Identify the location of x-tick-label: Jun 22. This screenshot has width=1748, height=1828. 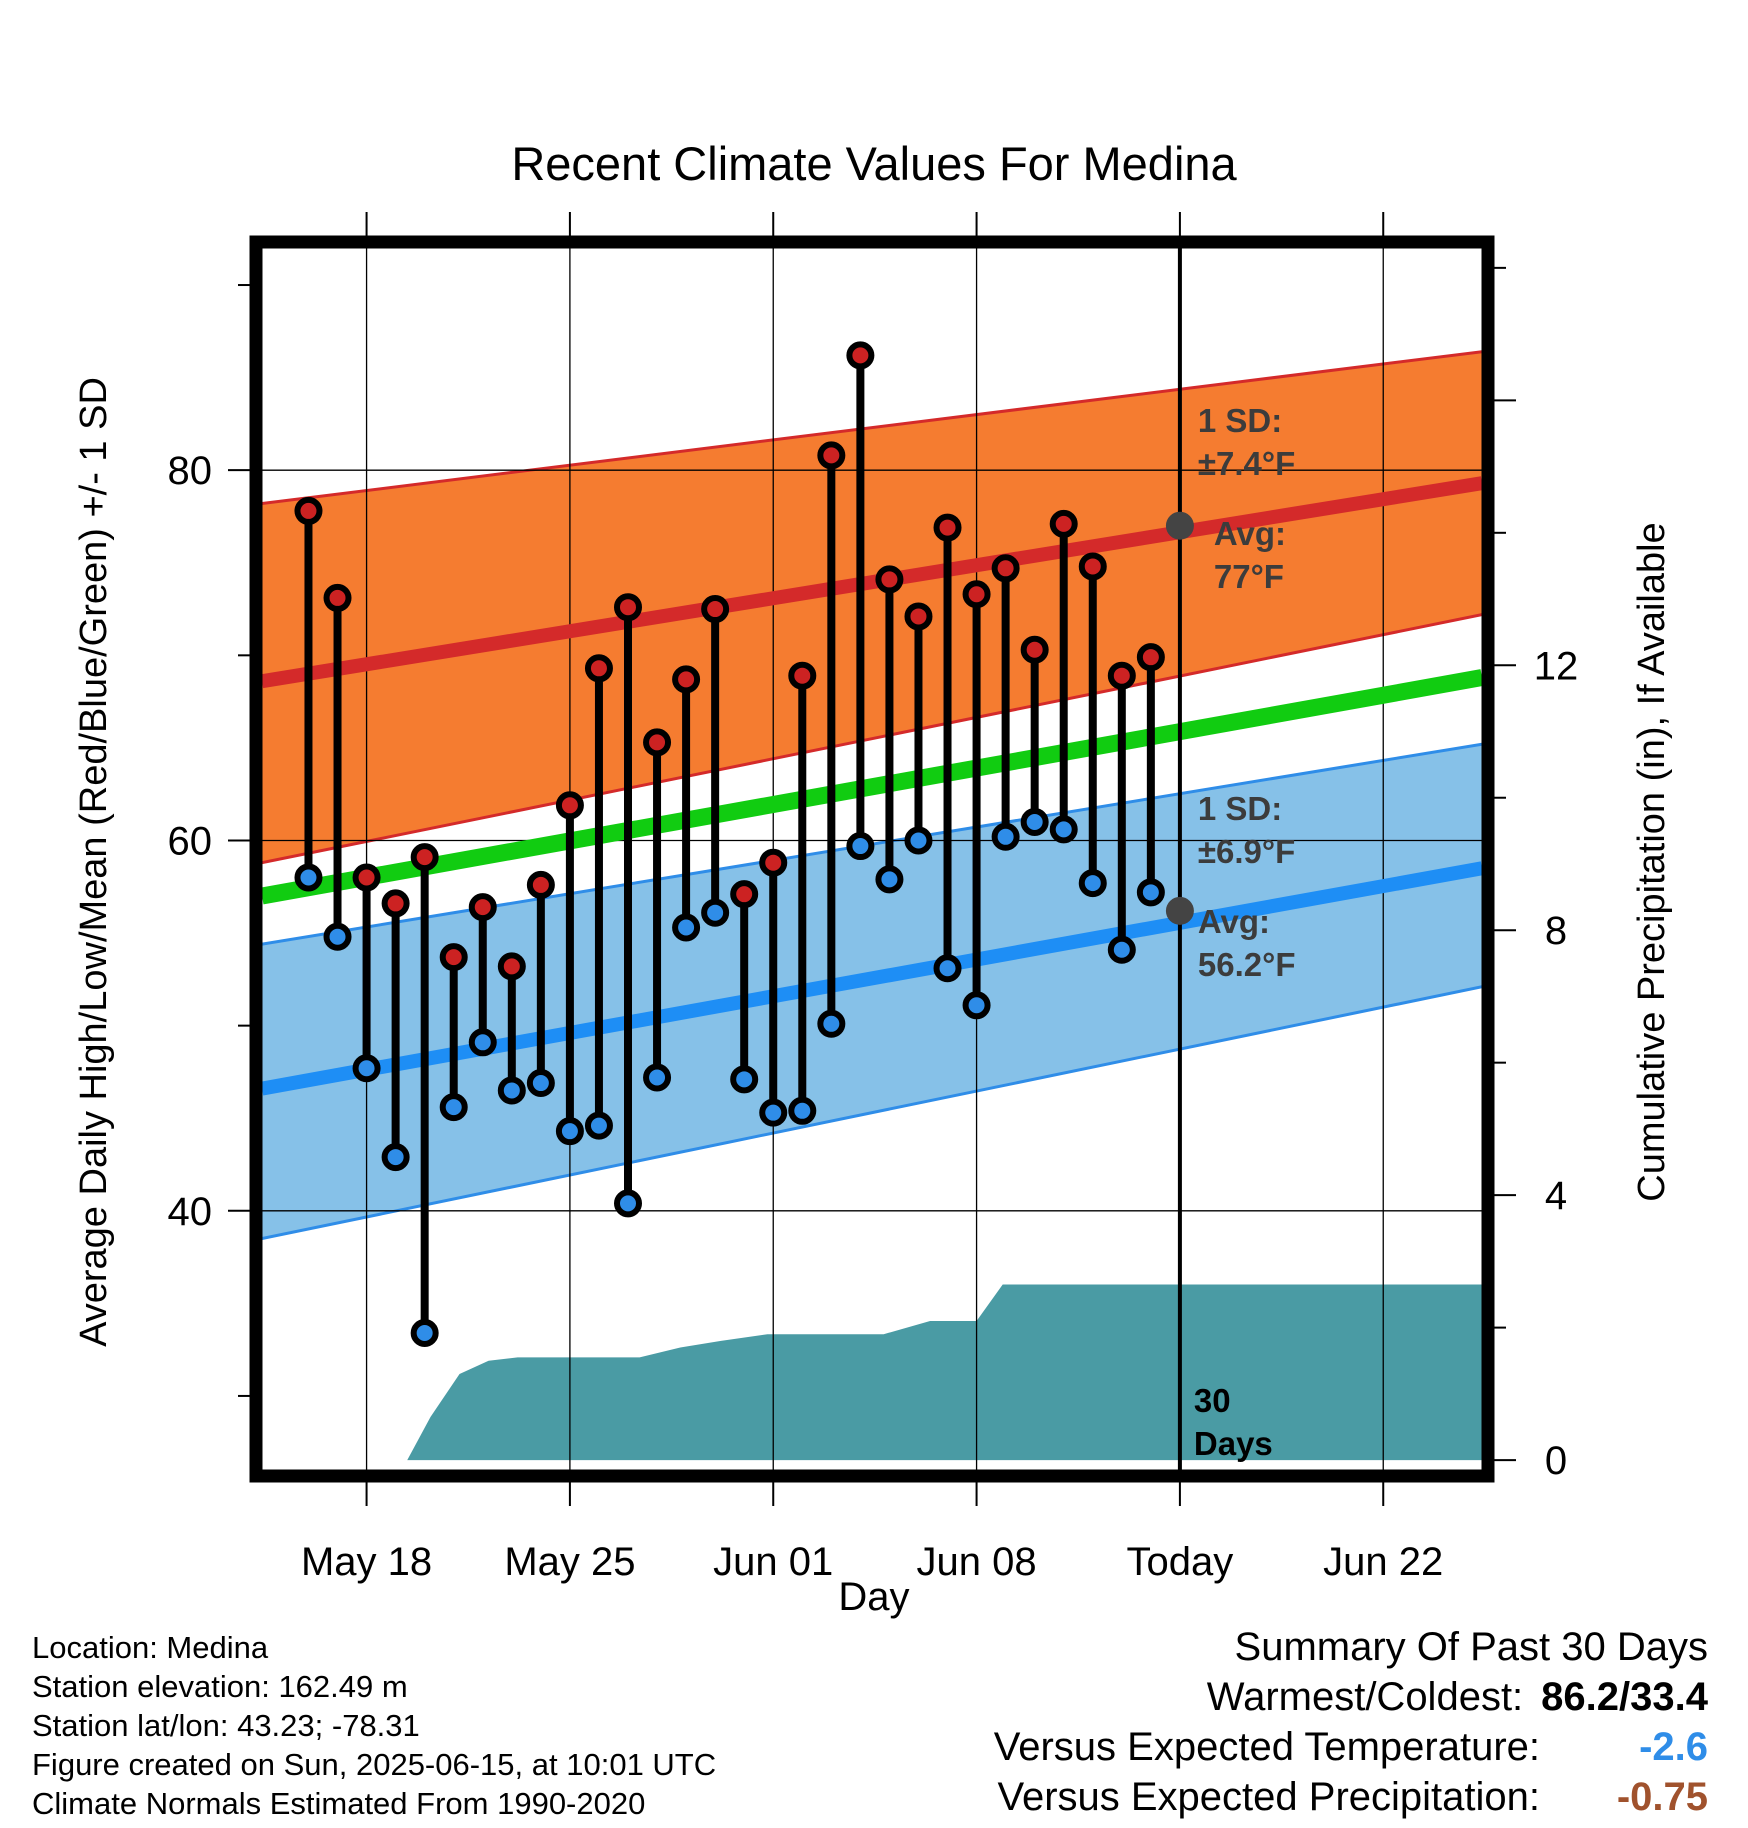
(1383, 1562).